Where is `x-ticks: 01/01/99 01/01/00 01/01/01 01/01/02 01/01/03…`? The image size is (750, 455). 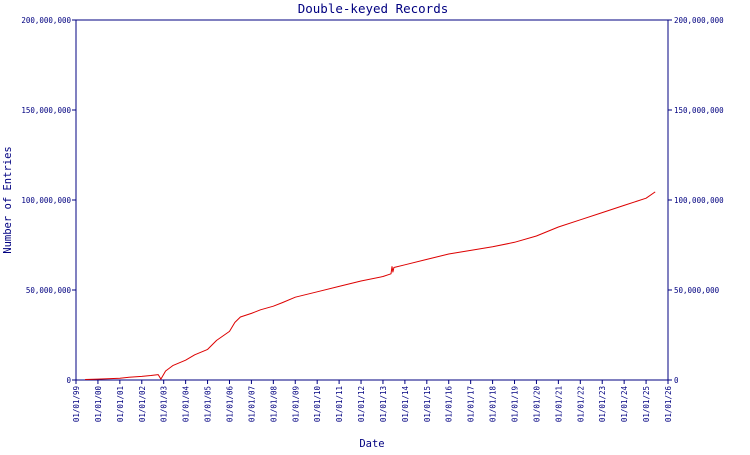
x-ticks: 01/01/99 01/01/00 01/01/01 01/01/02 01/01/03… is located at coordinates (372, 401).